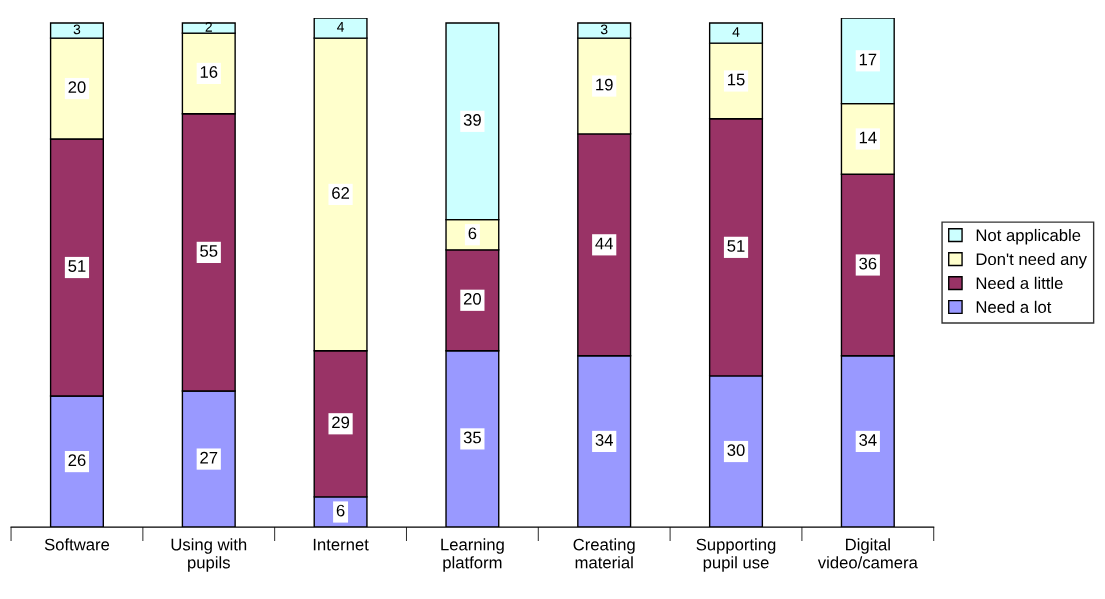 The height and width of the screenshot is (599, 1105). Describe the element at coordinates (341, 544) in the screenshot. I see `x-tick-label: Internet` at that location.